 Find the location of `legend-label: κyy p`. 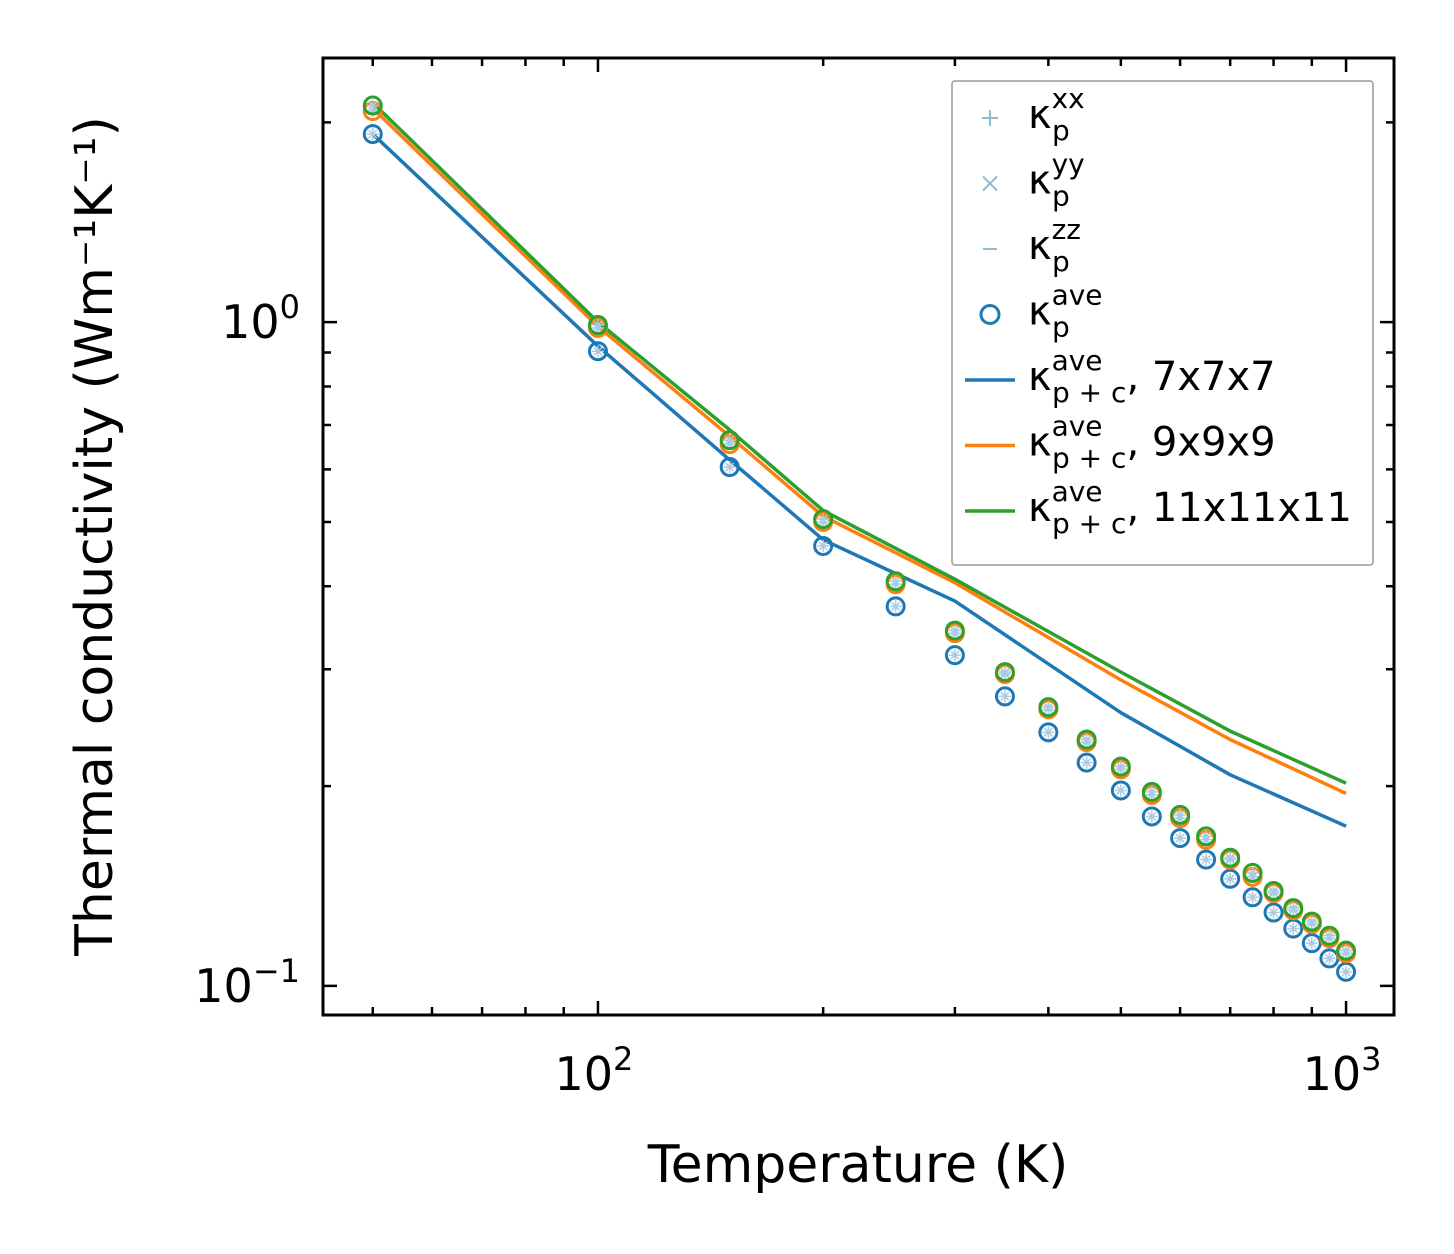

legend-label: κyy p is located at coordinates (1056, 180).